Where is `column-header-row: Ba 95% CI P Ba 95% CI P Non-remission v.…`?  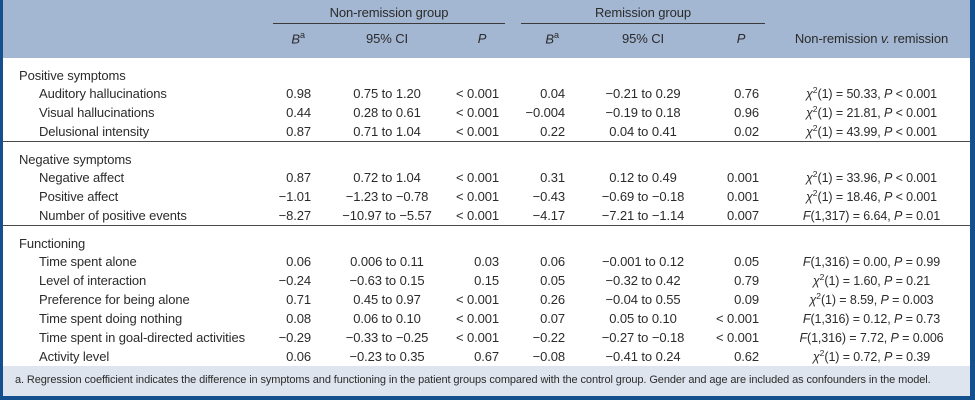 column-header-row: Ba 95% CI P Ba 95% CI P Non-remission v.… is located at coordinates (486, 41).